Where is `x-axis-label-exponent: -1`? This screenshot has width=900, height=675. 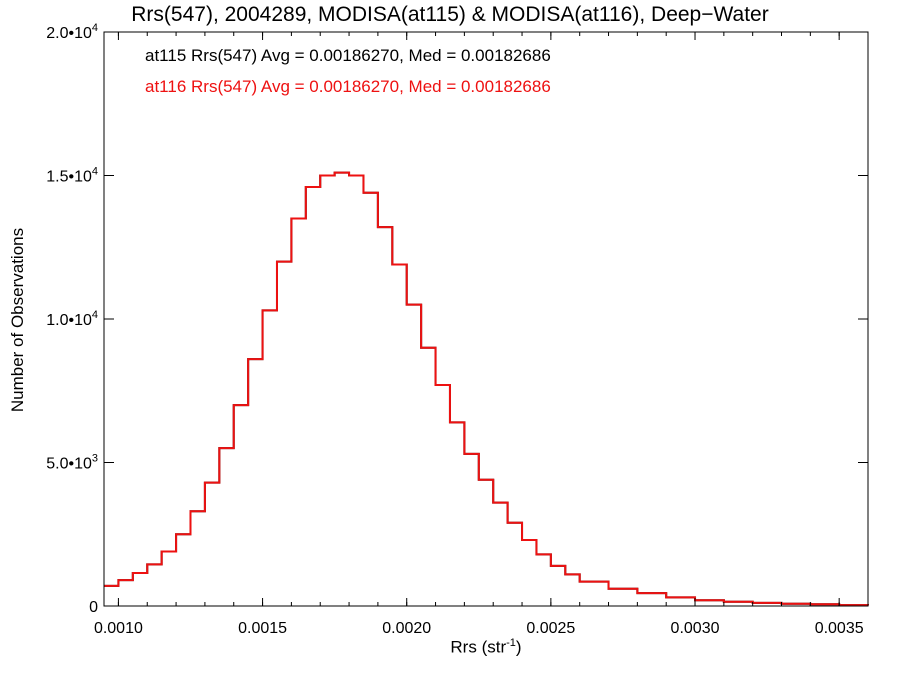
x-axis-label-exponent: -1 is located at coordinates (511, 643).